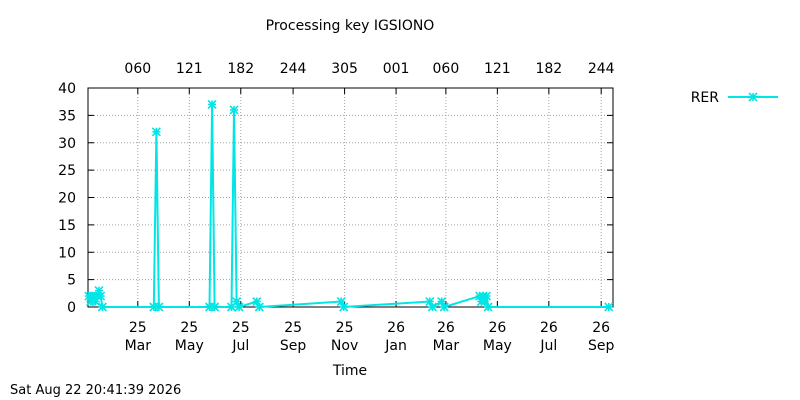  I want to click on y-tick-label: 40, so click(67, 89).